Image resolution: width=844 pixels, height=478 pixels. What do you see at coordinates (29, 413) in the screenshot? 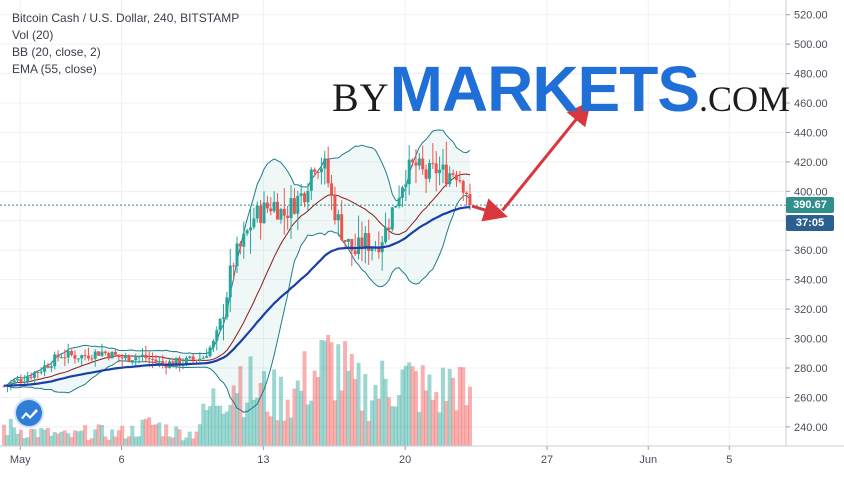
I see `tradingview-cloud-icon` at bounding box center [29, 413].